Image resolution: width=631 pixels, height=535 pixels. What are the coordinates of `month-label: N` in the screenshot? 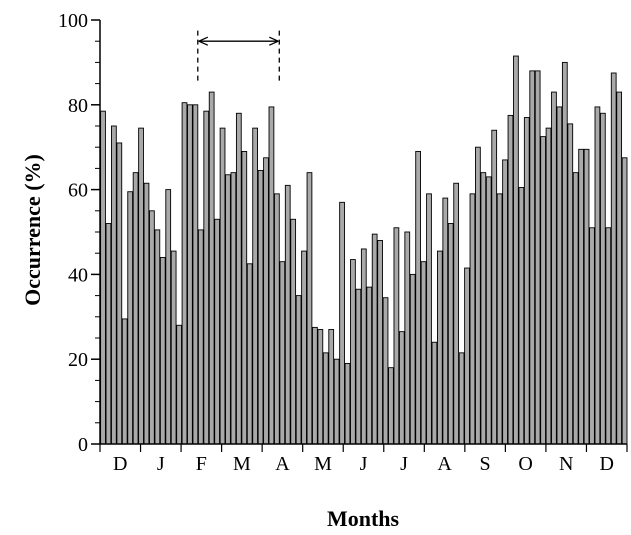 It's located at (566, 464).